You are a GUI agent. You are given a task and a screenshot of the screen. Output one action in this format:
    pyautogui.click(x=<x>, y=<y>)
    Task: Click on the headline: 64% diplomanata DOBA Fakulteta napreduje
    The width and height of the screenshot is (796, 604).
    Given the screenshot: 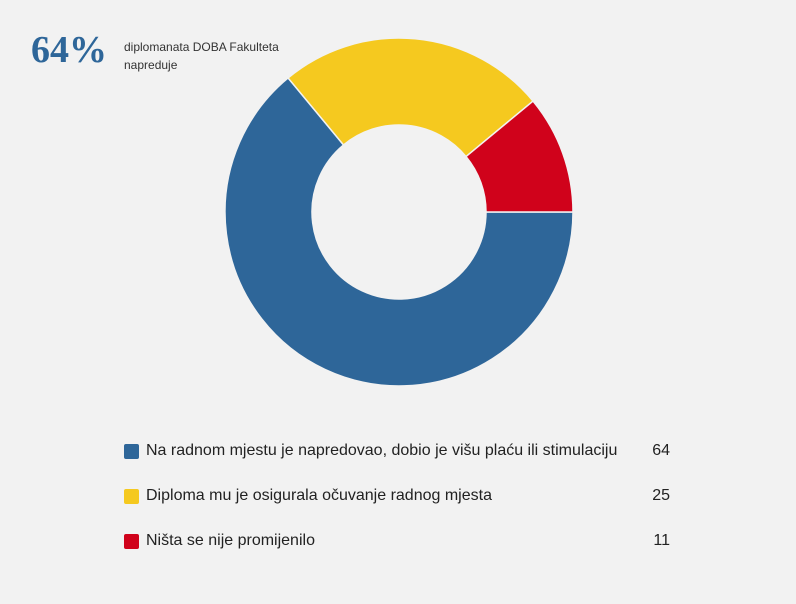 What is the action you would take?
    pyautogui.click(x=165, y=51)
    